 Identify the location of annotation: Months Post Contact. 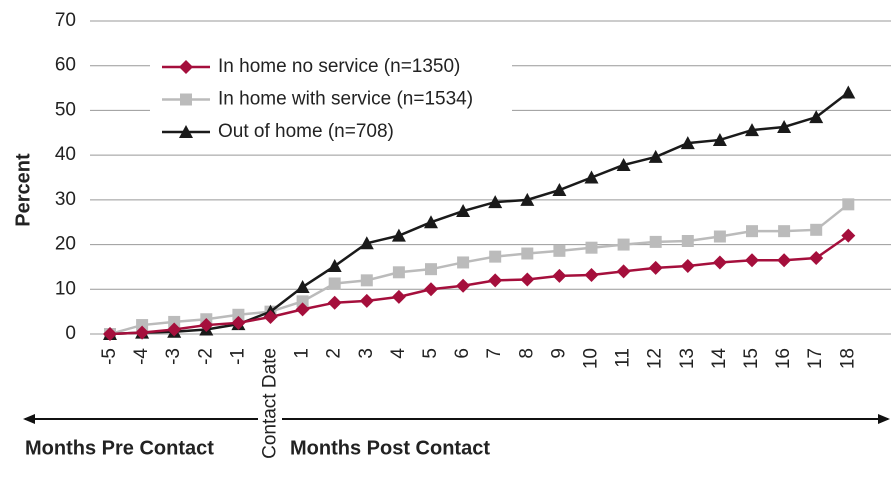
(390, 448).